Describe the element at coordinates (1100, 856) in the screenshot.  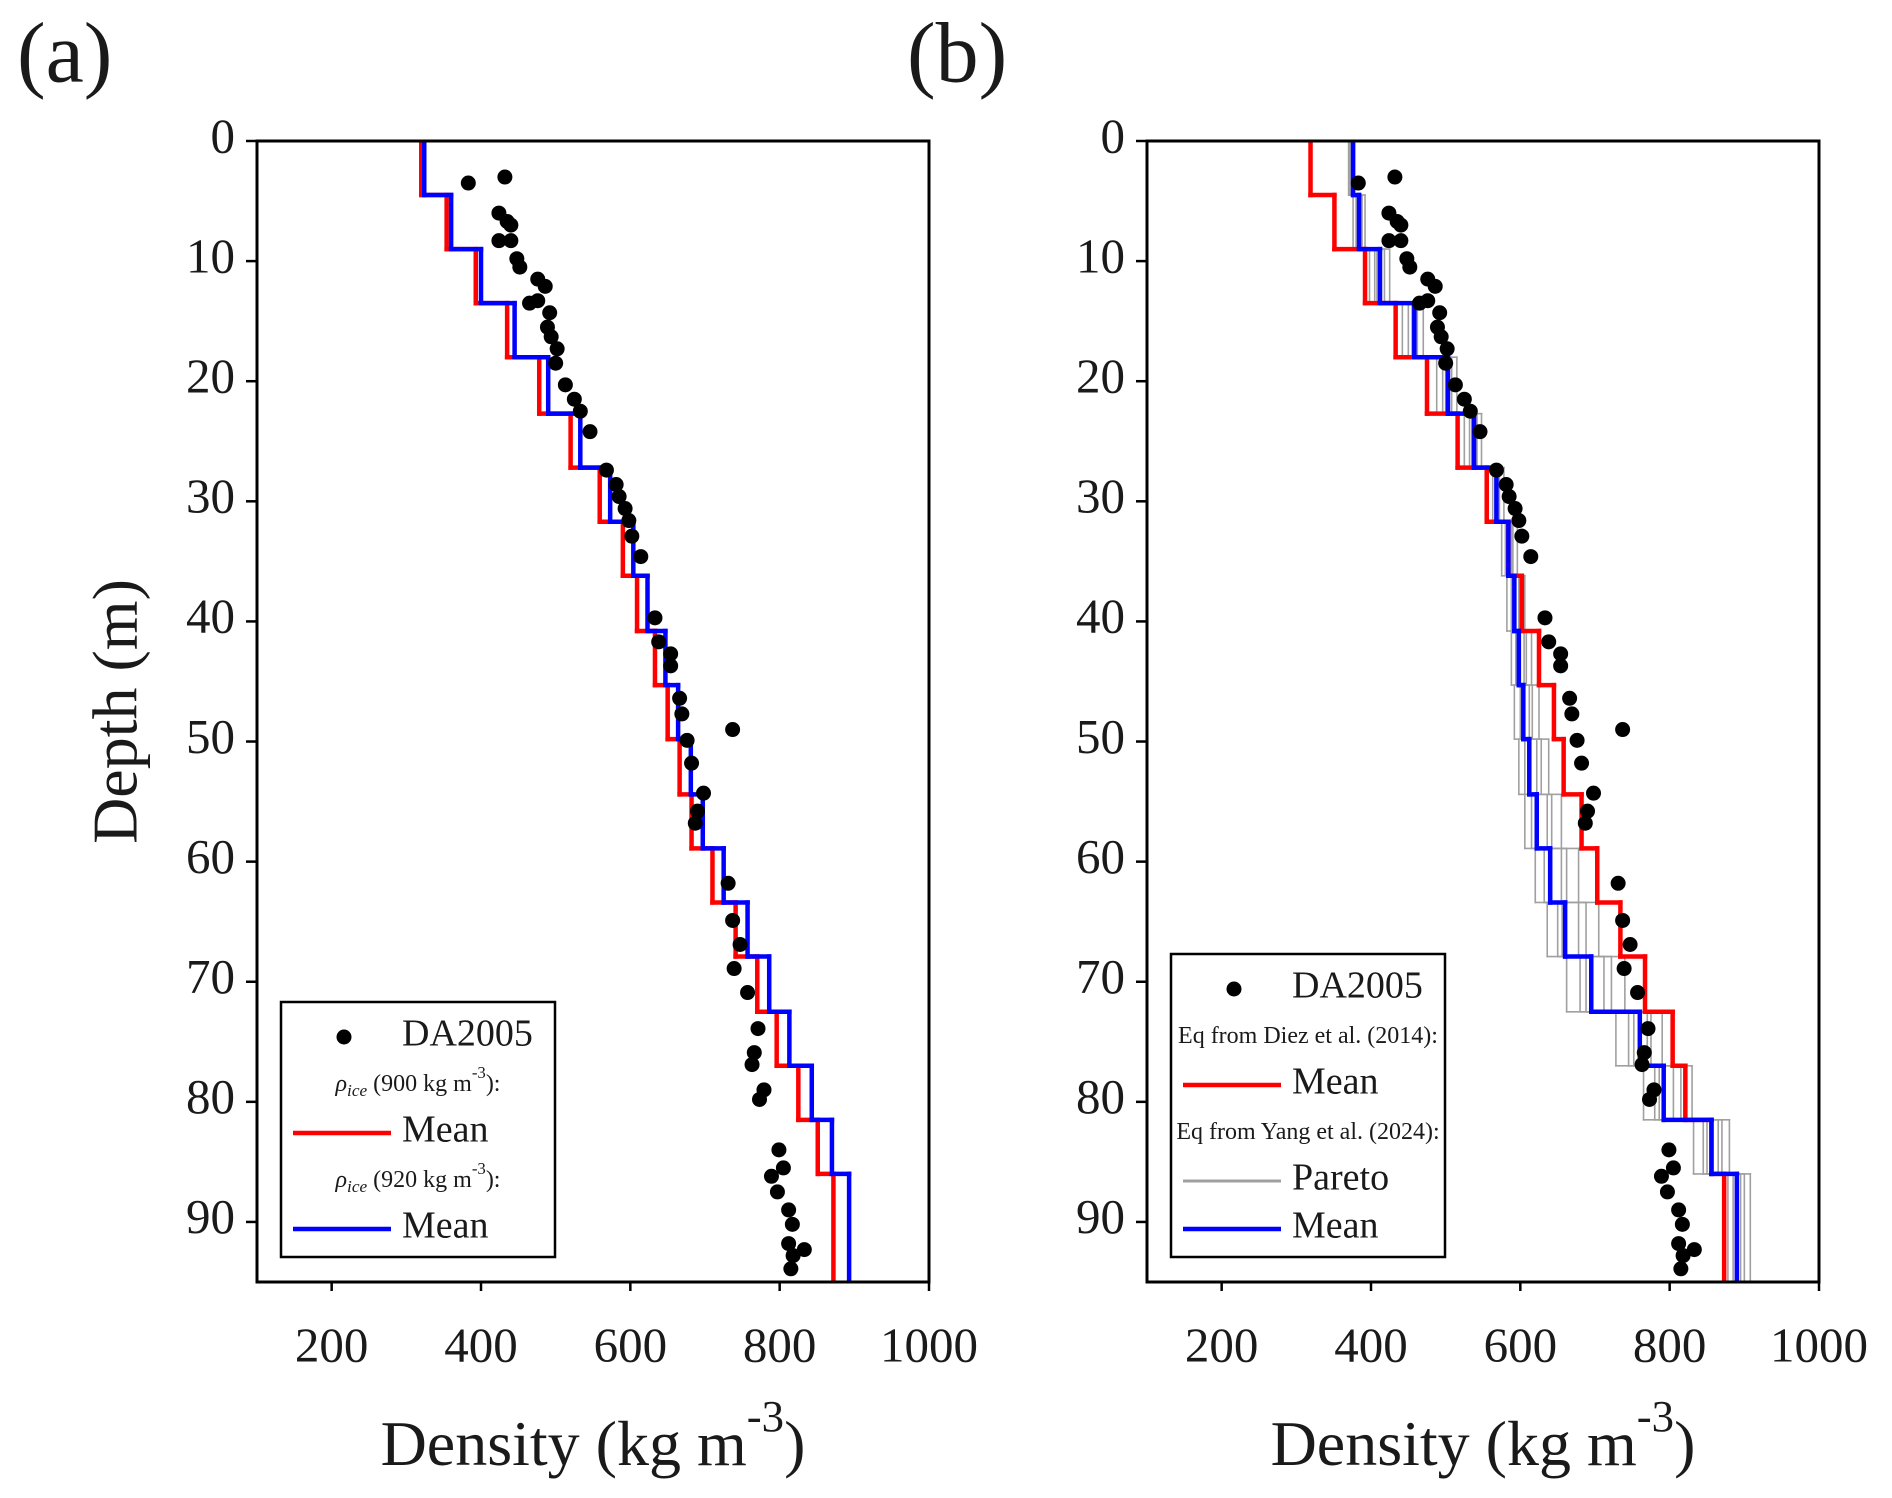
I see `y-tick-label: 60` at that location.